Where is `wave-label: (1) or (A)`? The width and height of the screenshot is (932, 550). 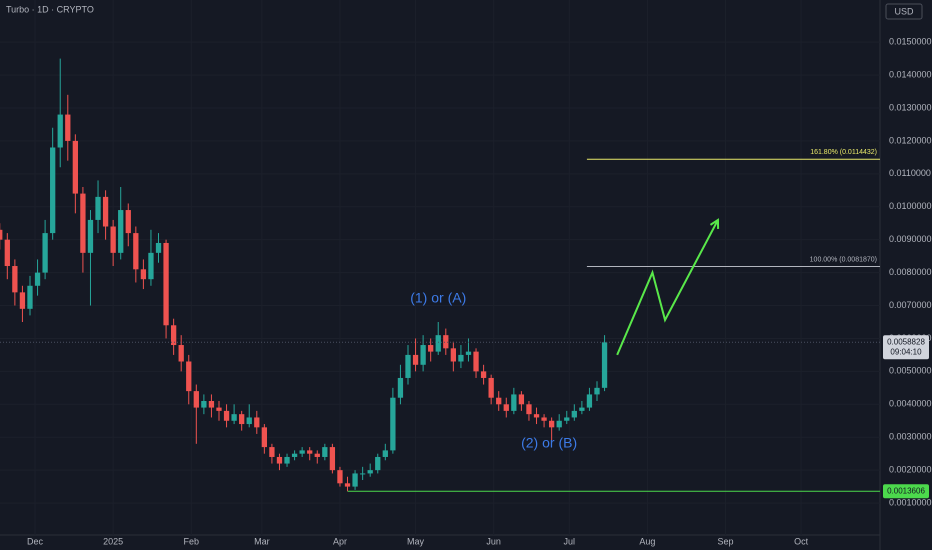
wave-label: (1) or (A) is located at coordinates (438, 298).